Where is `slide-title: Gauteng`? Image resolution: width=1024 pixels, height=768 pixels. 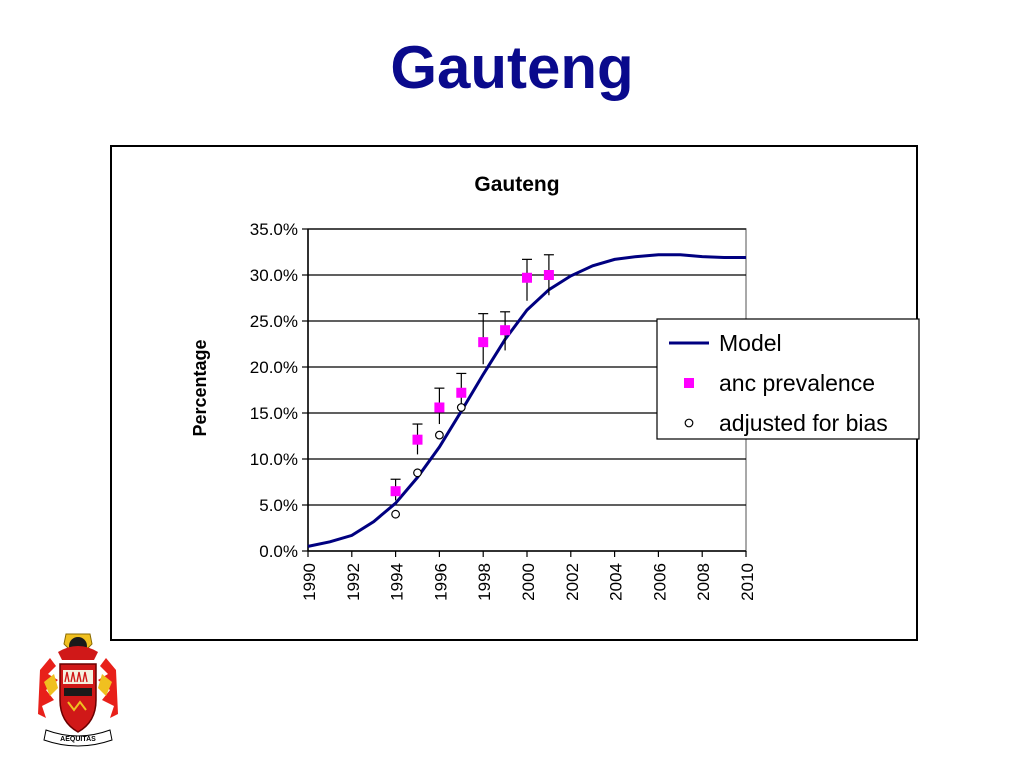
slide-title: Gauteng is located at coordinates (512, 67).